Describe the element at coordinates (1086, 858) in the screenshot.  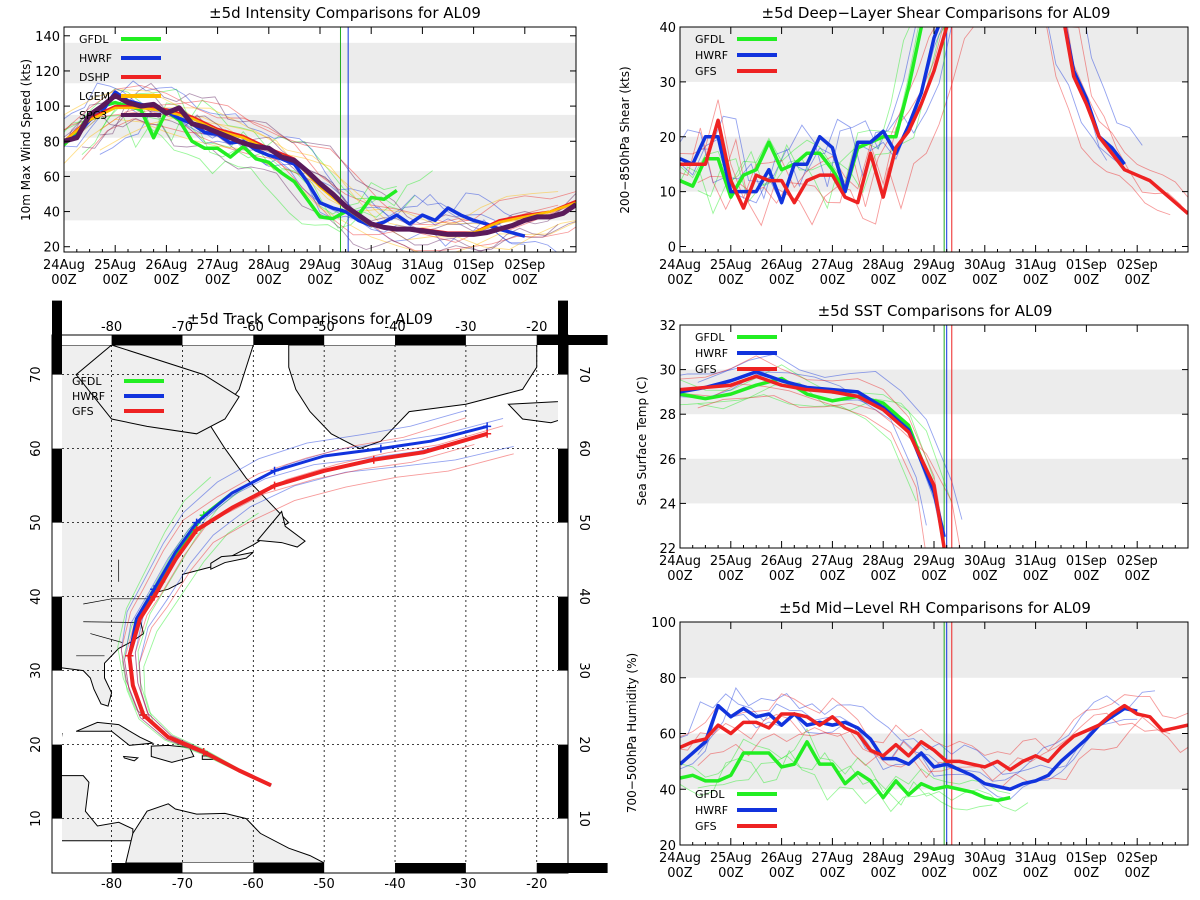
I see `rh-xtick-date: 01Sep` at that location.